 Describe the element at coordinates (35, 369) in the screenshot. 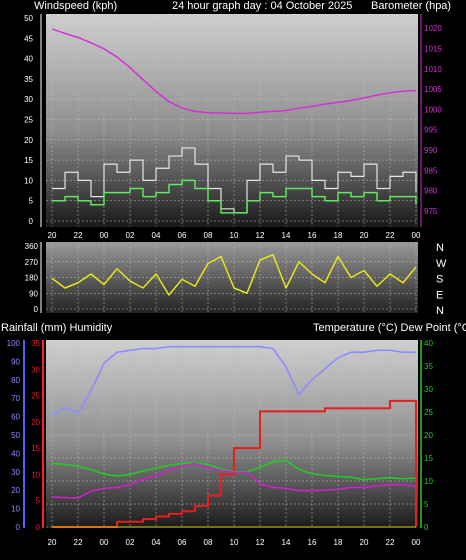

I see `rainfall-tick-label: 30` at that location.